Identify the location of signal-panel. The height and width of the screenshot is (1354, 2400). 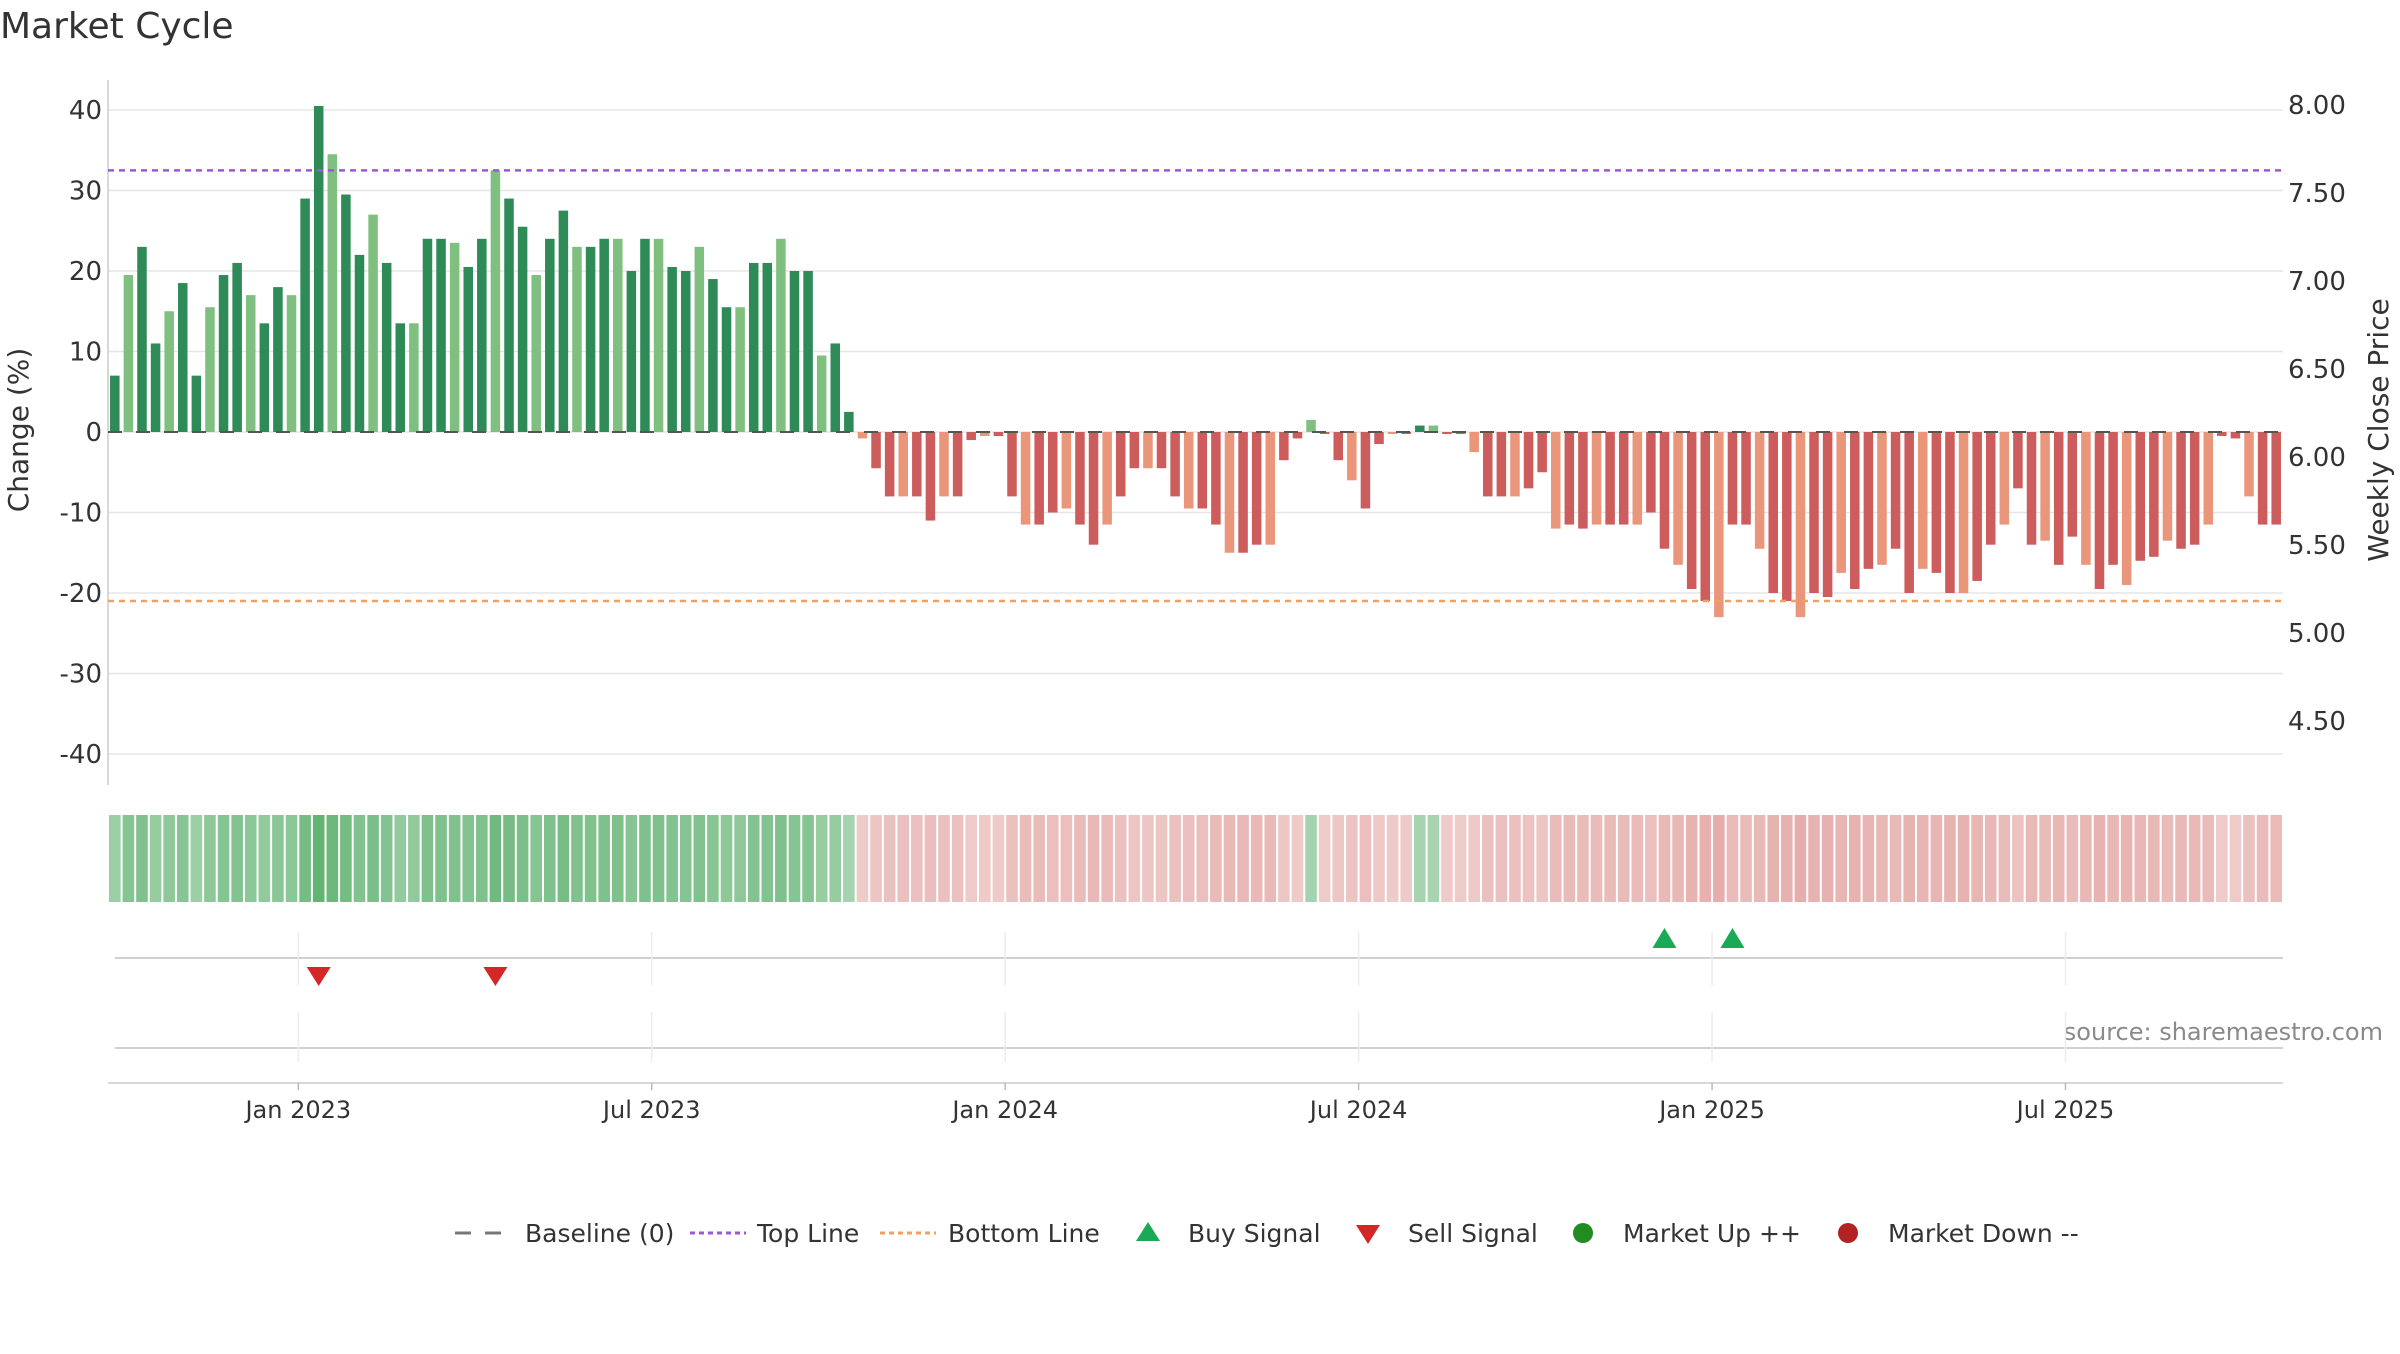
(1195, 1006).